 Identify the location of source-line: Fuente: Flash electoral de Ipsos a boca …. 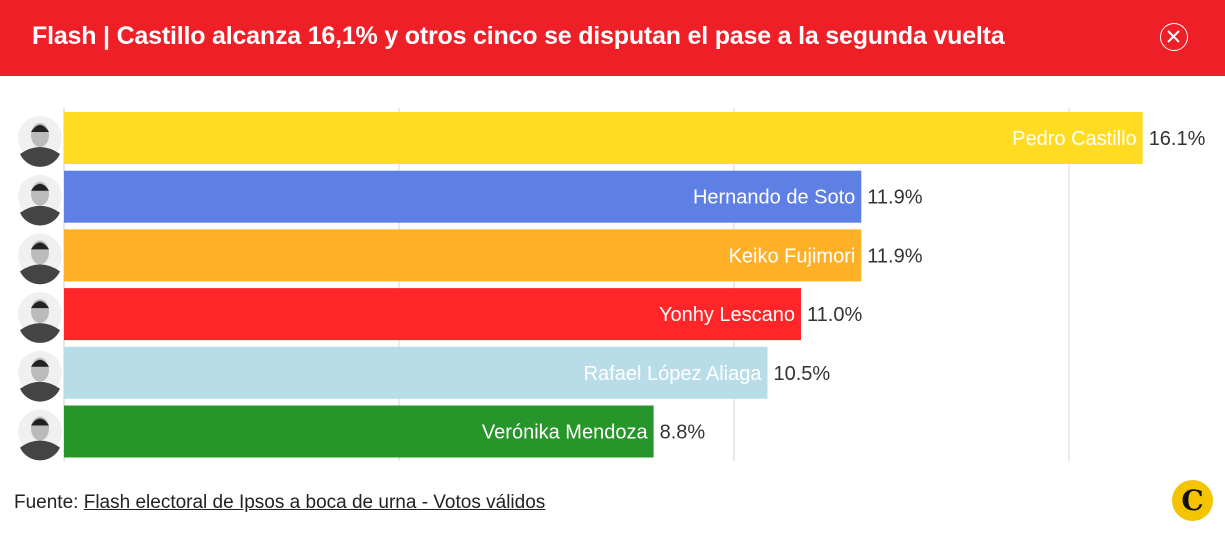
(279, 503).